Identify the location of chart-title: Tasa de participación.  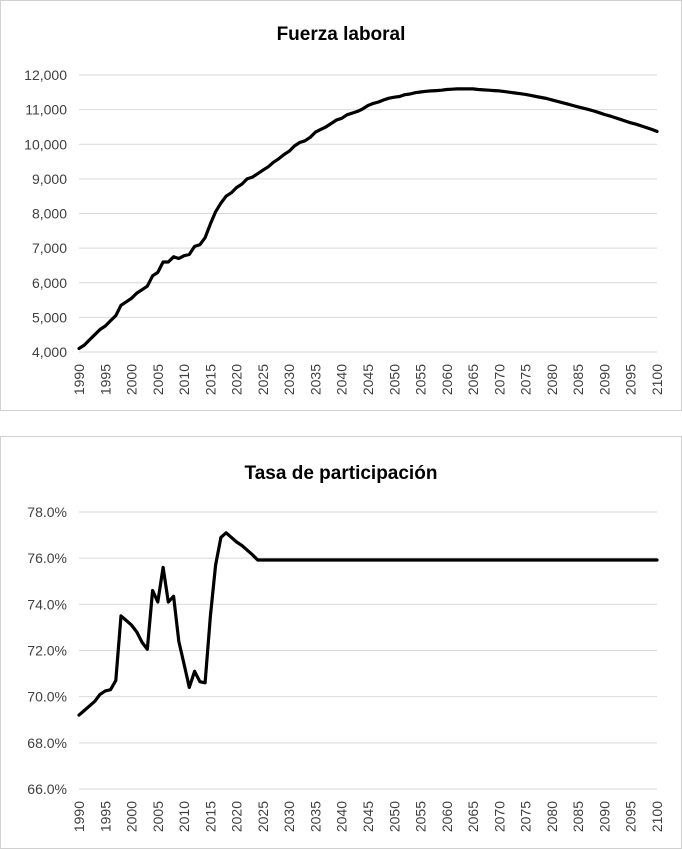
(341, 473).